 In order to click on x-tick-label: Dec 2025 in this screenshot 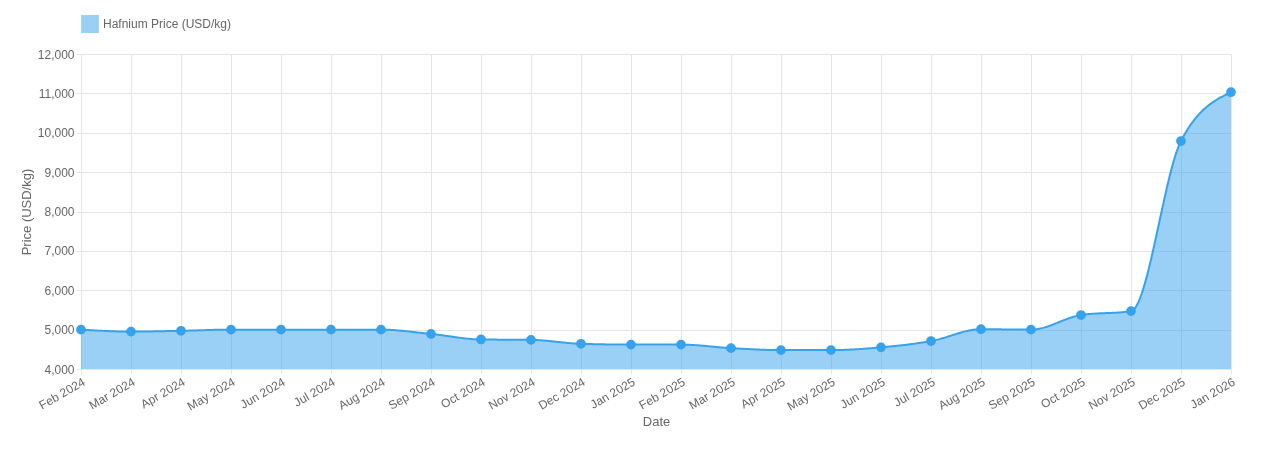, I will do `click(1162, 393)`.